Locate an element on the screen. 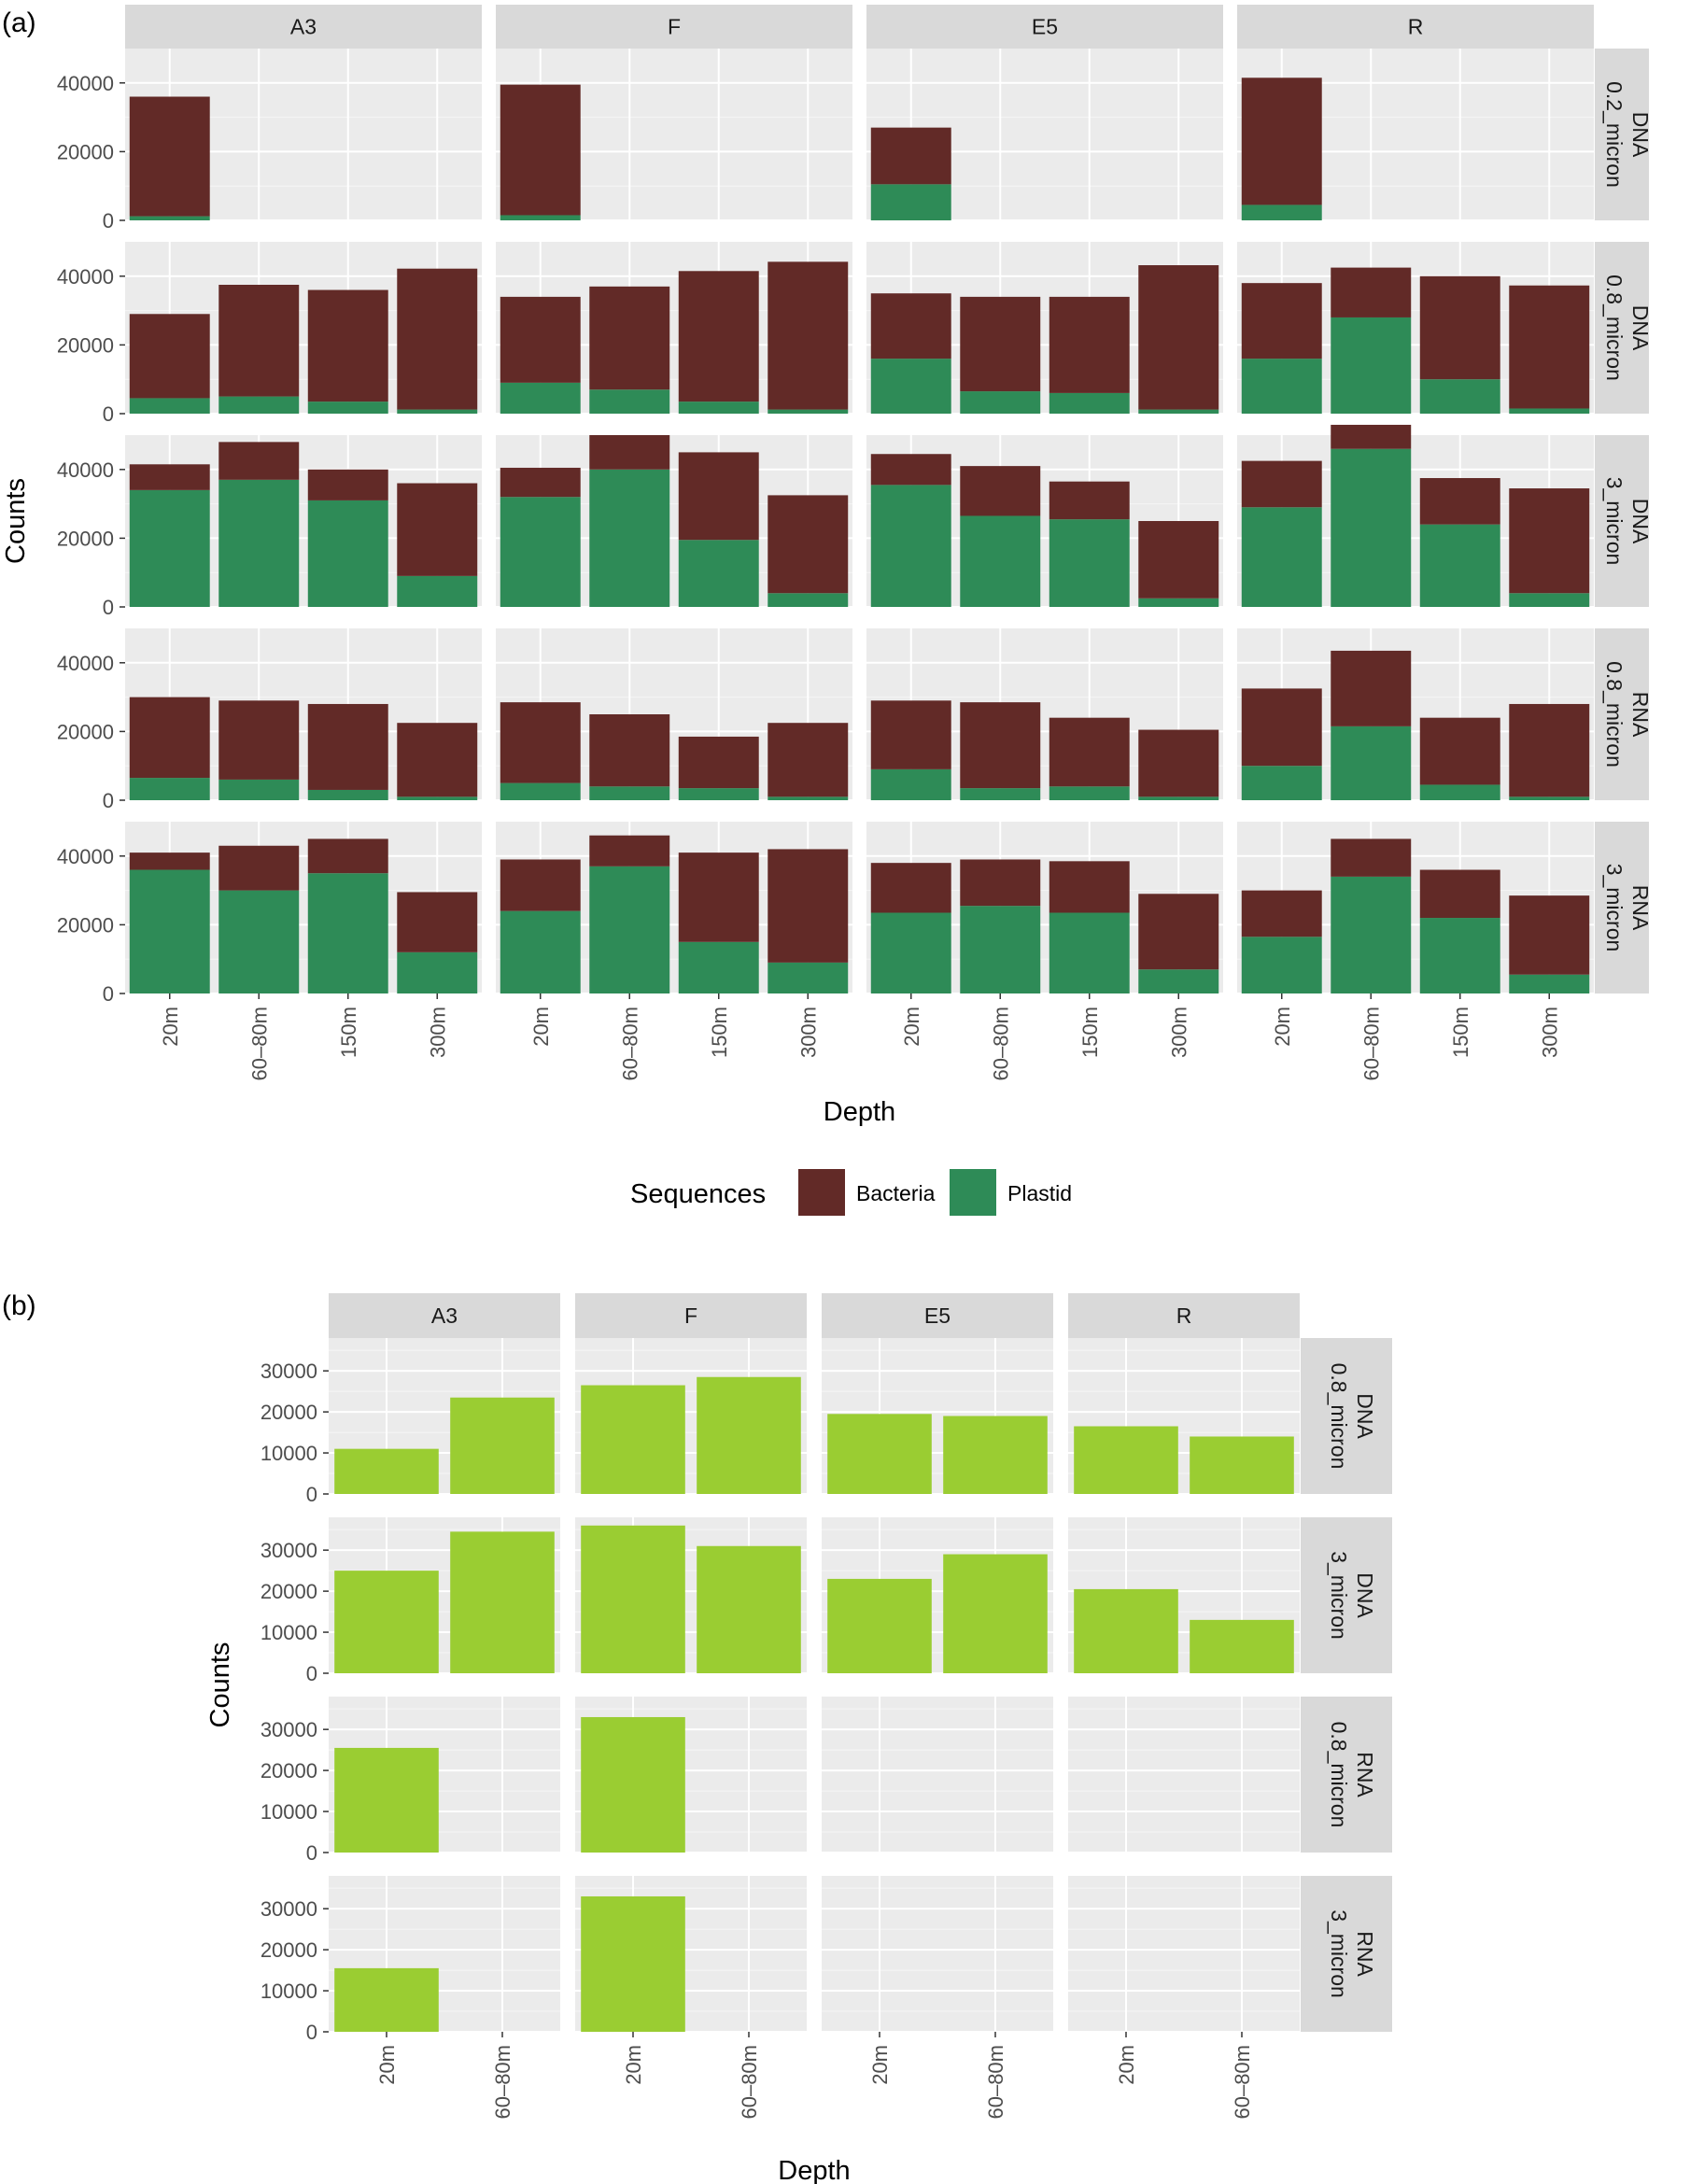 Image resolution: width=1690 pixels, height=2184 pixels. y-tick-label: 40000 is located at coordinates (85, 277).